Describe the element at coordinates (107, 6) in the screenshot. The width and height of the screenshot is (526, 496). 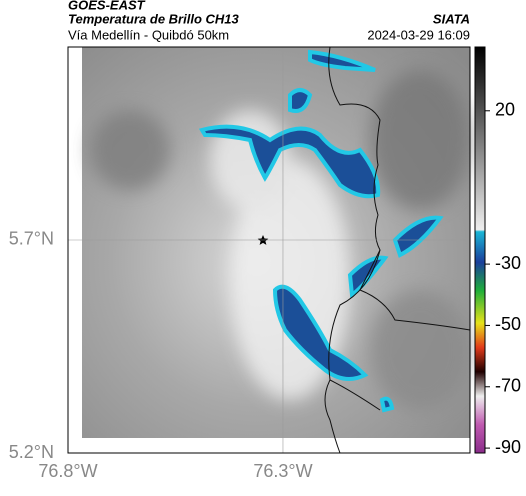
I see `title: GOES-EAST` at that location.